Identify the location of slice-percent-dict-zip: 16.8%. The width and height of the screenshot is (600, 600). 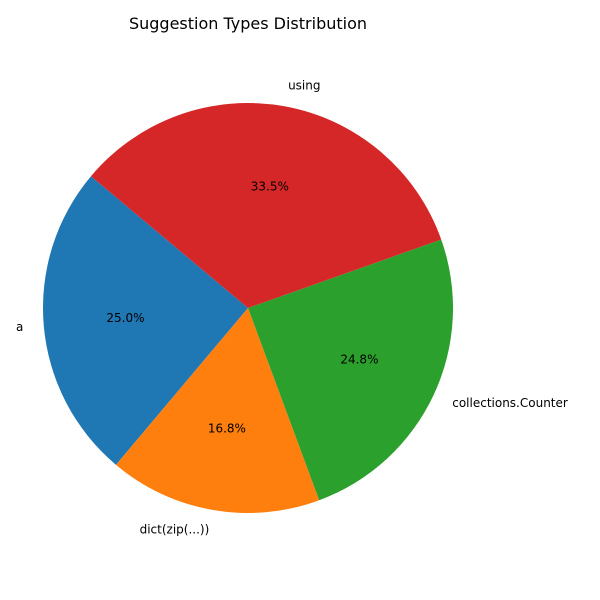
(227, 429).